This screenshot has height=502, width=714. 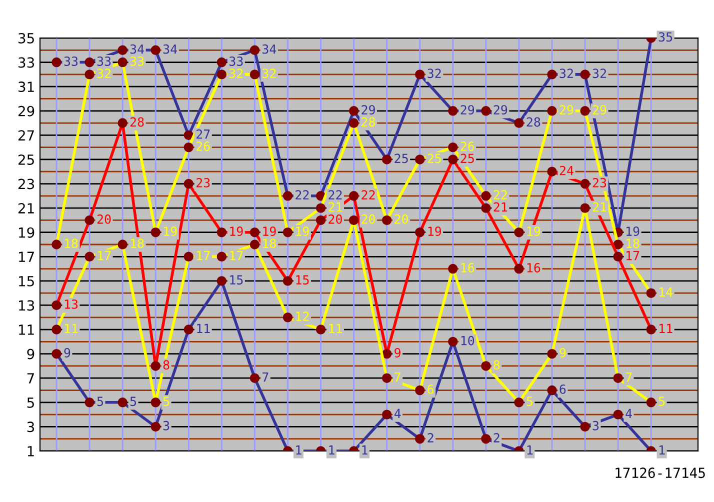 What do you see at coordinates (26, 329) in the screenshot?
I see `y-tick-label: 11` at bounding box center [26, 329].